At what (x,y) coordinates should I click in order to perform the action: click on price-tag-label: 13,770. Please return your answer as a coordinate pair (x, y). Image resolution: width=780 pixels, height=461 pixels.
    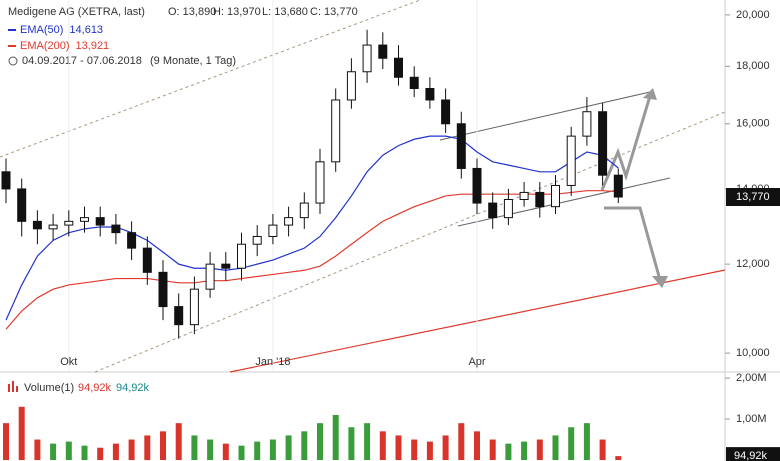
    Looking at the image, I should click on (753, 197).